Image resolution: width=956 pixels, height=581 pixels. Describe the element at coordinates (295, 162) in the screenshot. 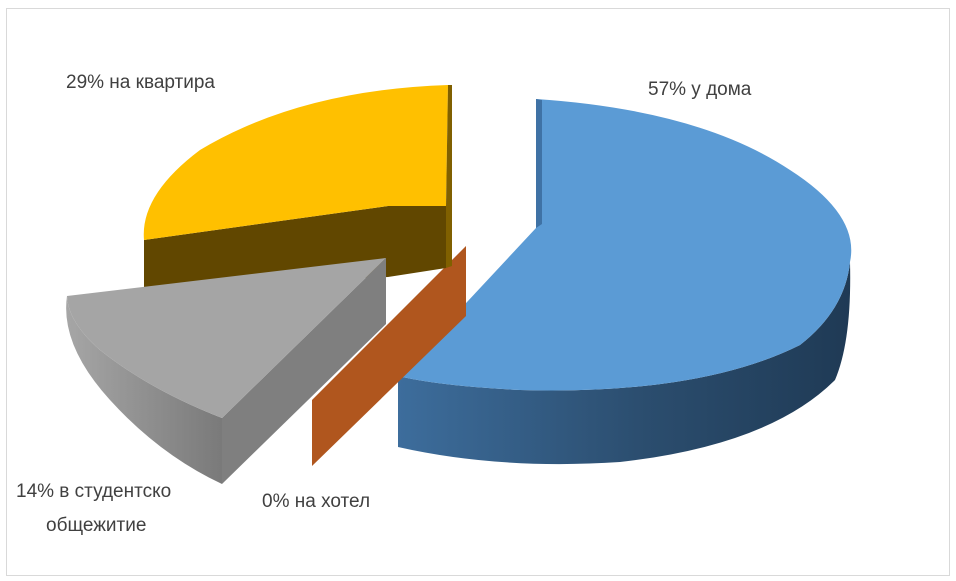

I see `slice-na-kvartira-top` at that location.